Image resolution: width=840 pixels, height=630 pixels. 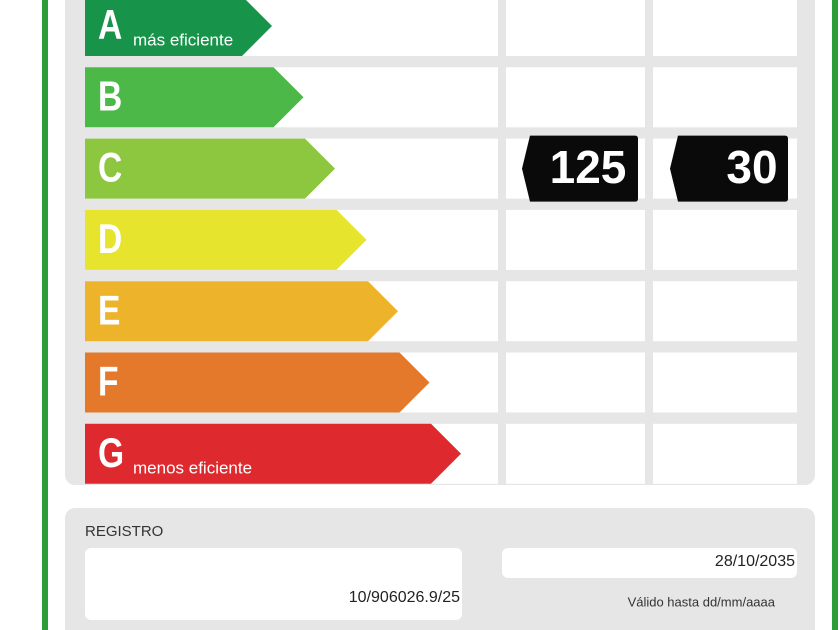 What do you see at coordinates (404, 597) in the screenshot?
I see `registro-number: 10/906026.9/25` at bounding box center [404, 597].